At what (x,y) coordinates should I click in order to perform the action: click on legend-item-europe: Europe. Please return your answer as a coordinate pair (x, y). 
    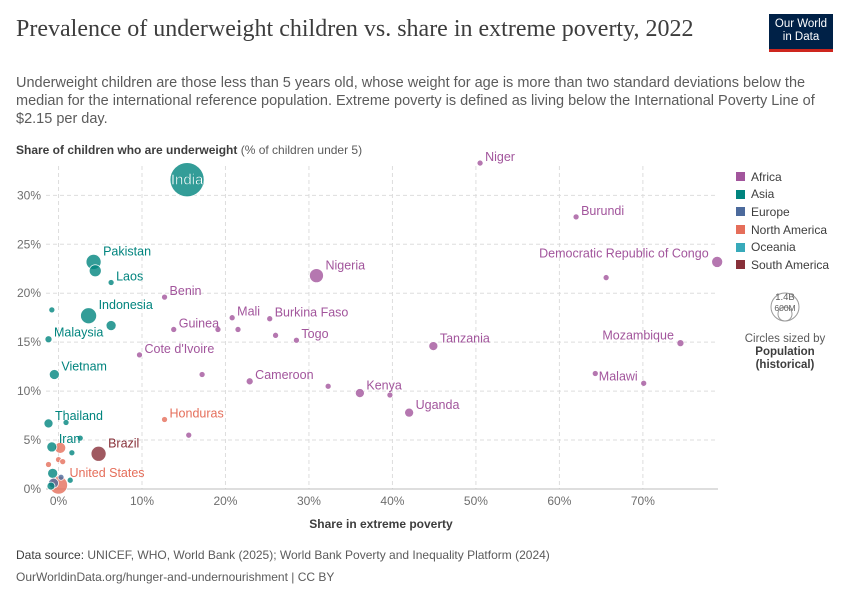
    Looking at the image, I should click on (782, 212).